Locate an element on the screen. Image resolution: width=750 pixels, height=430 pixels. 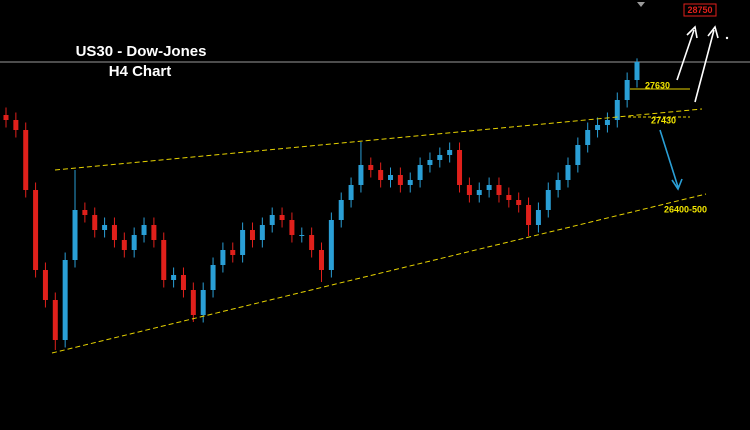
annotation: 28750 is located at coordinates (699, 10).